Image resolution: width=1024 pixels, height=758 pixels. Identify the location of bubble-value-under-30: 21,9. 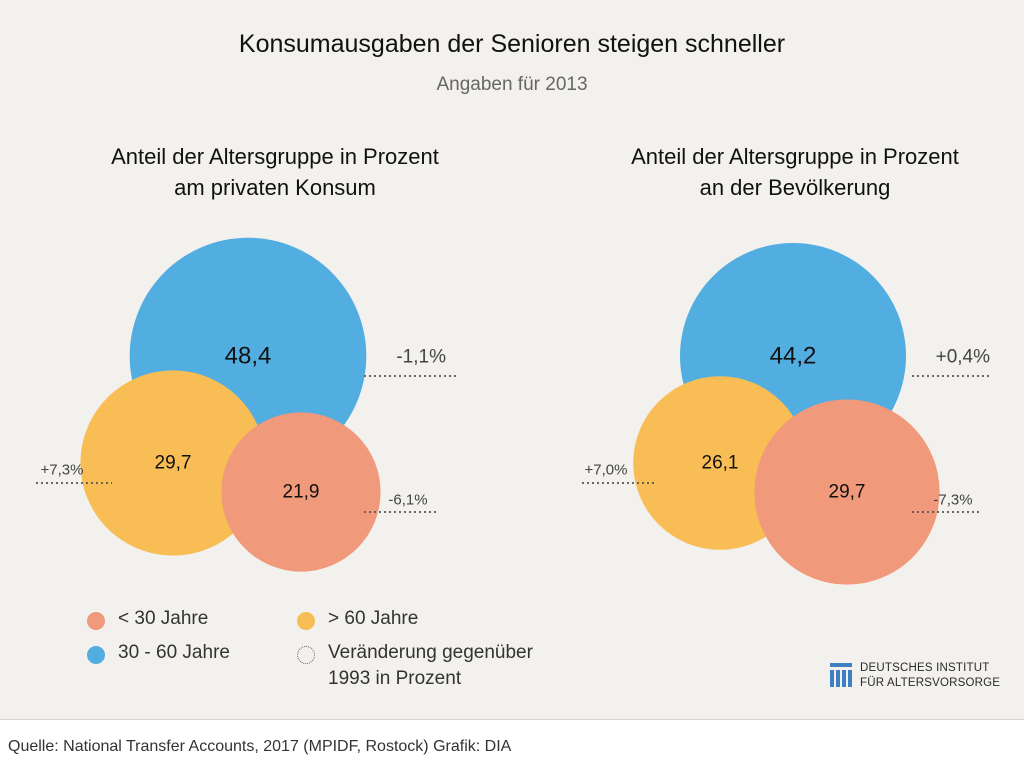
(301, 492).